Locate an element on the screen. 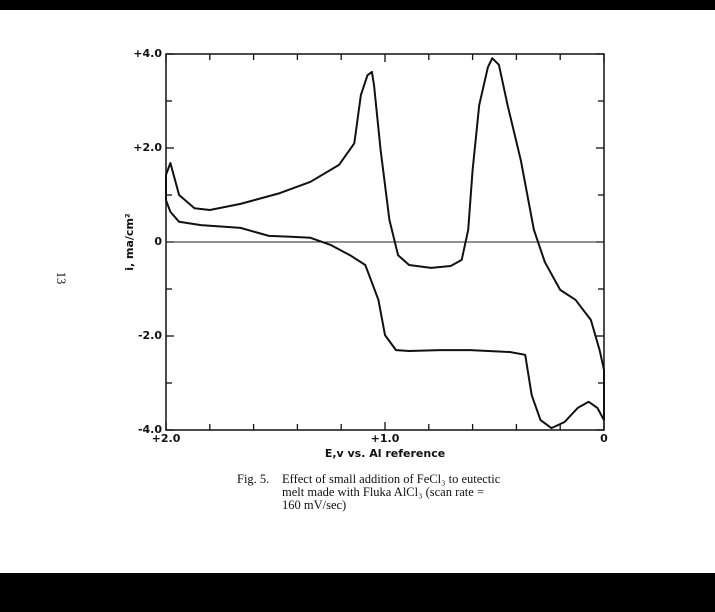 This screenshot has height=612, width=715. y-axis-label: i, ma/cm² is located at coordinates (129, 242).